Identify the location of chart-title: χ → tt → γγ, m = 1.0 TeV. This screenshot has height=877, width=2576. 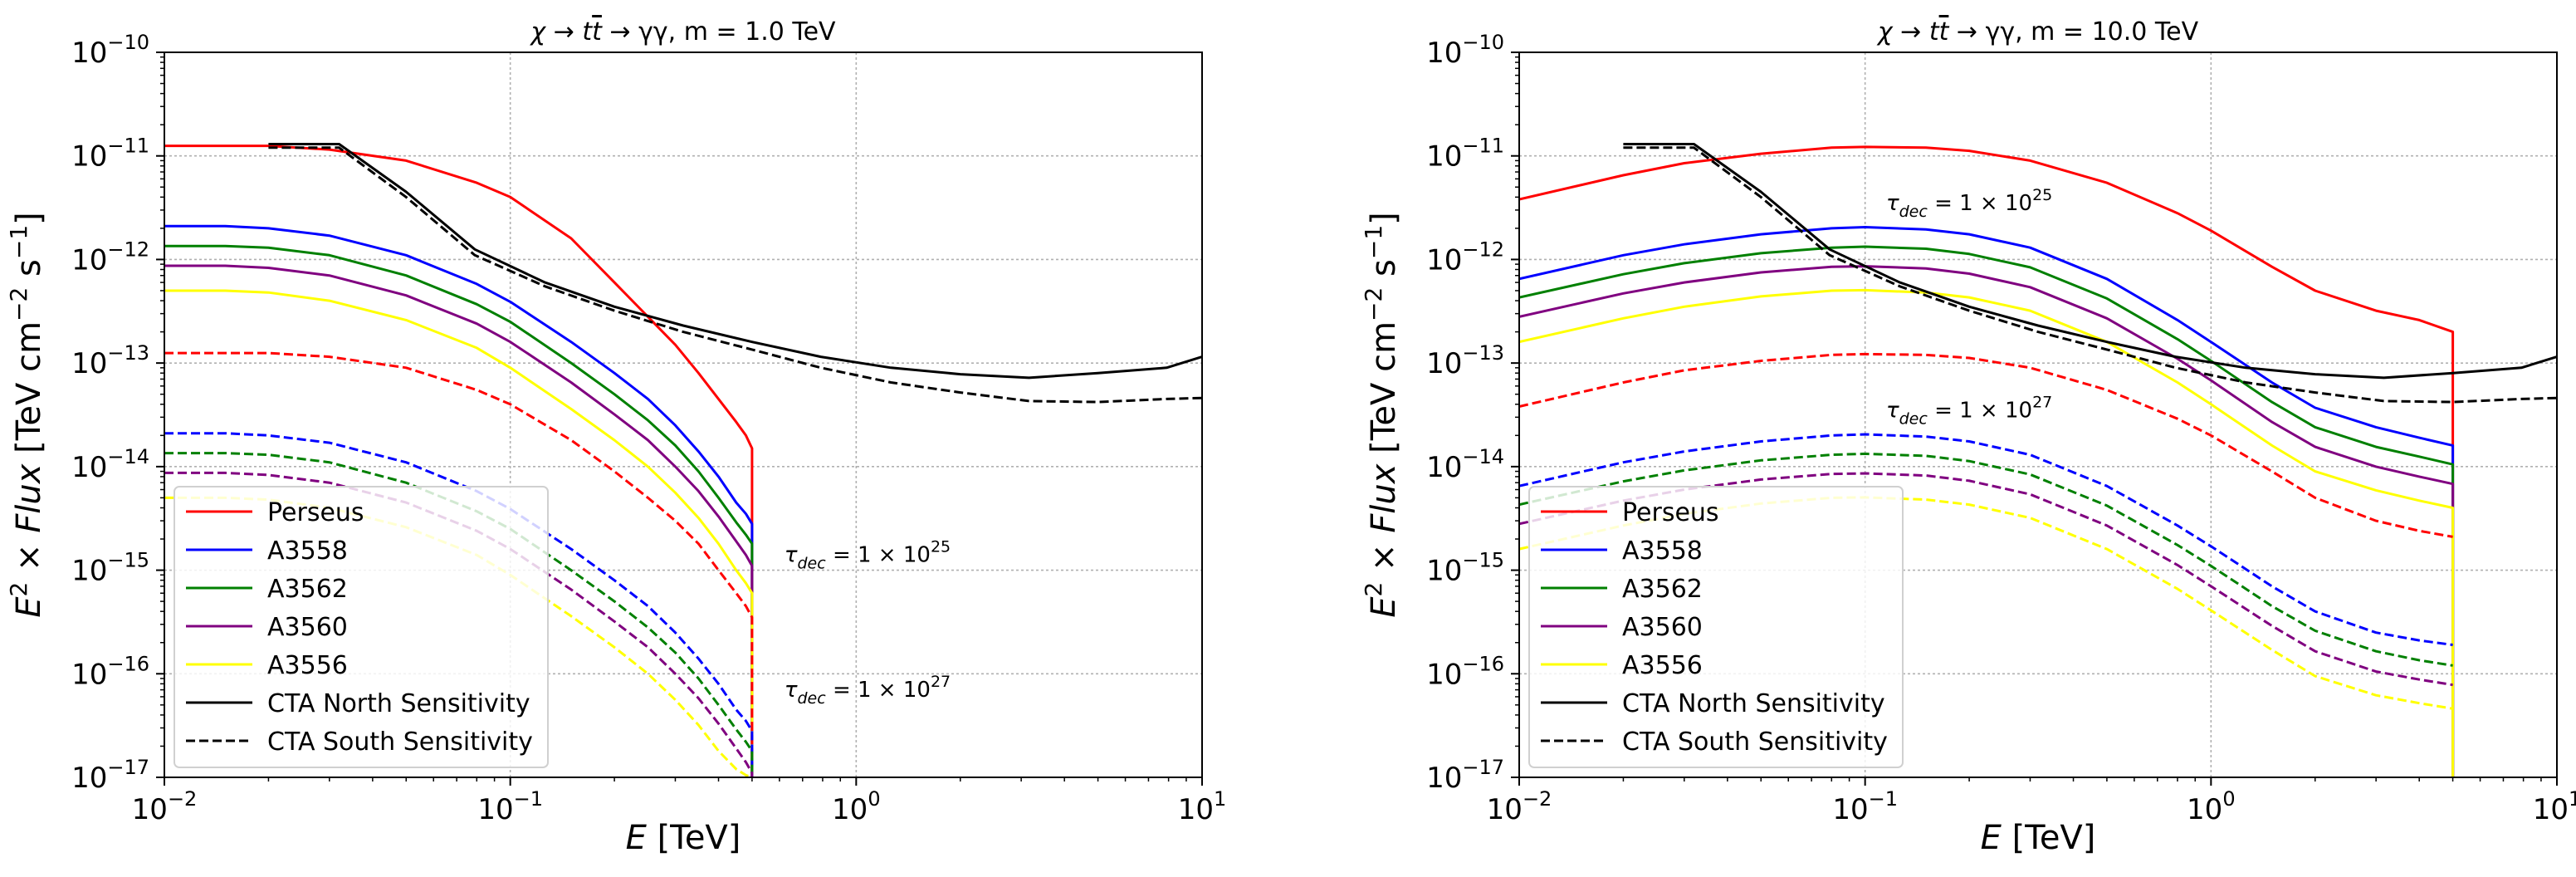
(682, 32).